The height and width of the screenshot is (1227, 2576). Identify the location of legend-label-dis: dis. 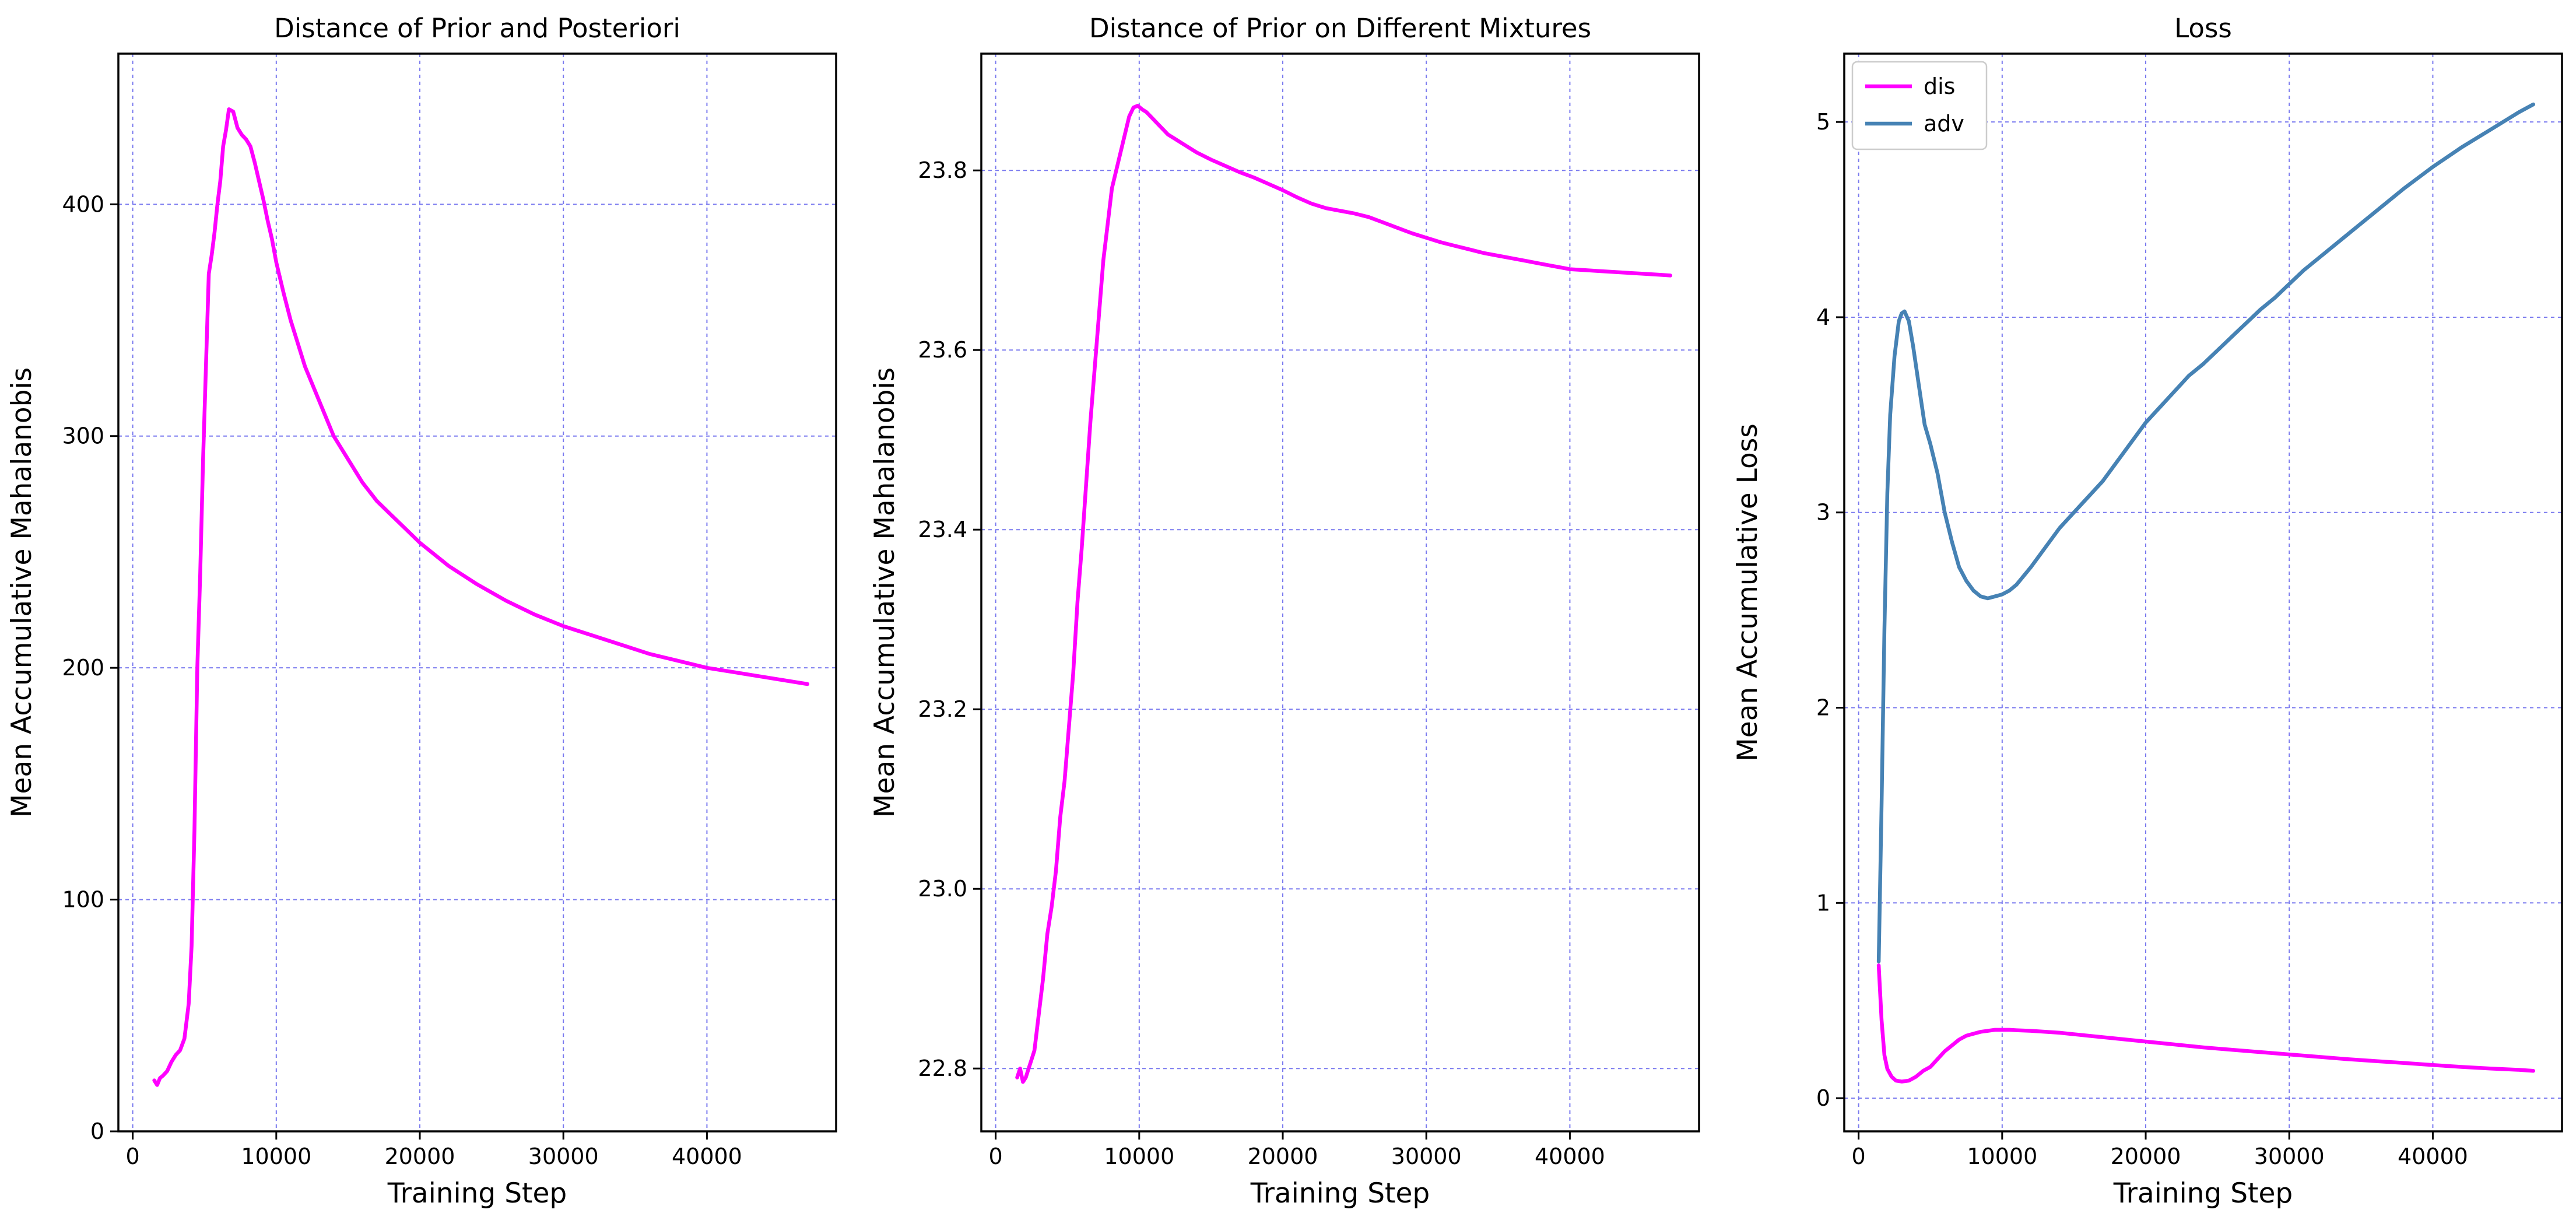
(1939, 86).